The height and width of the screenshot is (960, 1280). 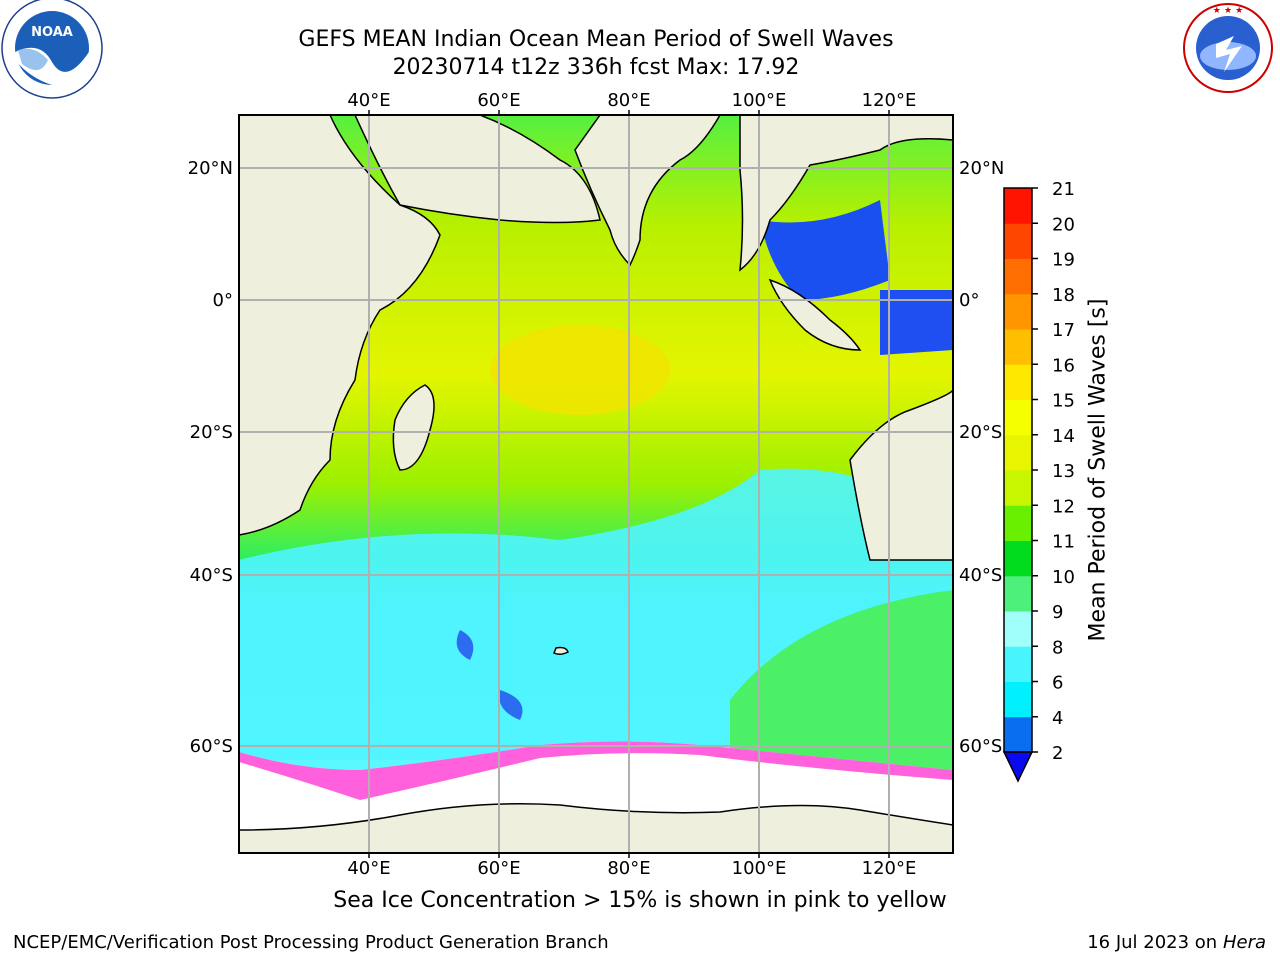 What do you see at coordinates (1038, 481) in the screenshot?
I see `colorbar: 2 4 6 8 9 10 11 12 13 14 15 16 17 18 19 20 21` at bounding box center [1038, 481].